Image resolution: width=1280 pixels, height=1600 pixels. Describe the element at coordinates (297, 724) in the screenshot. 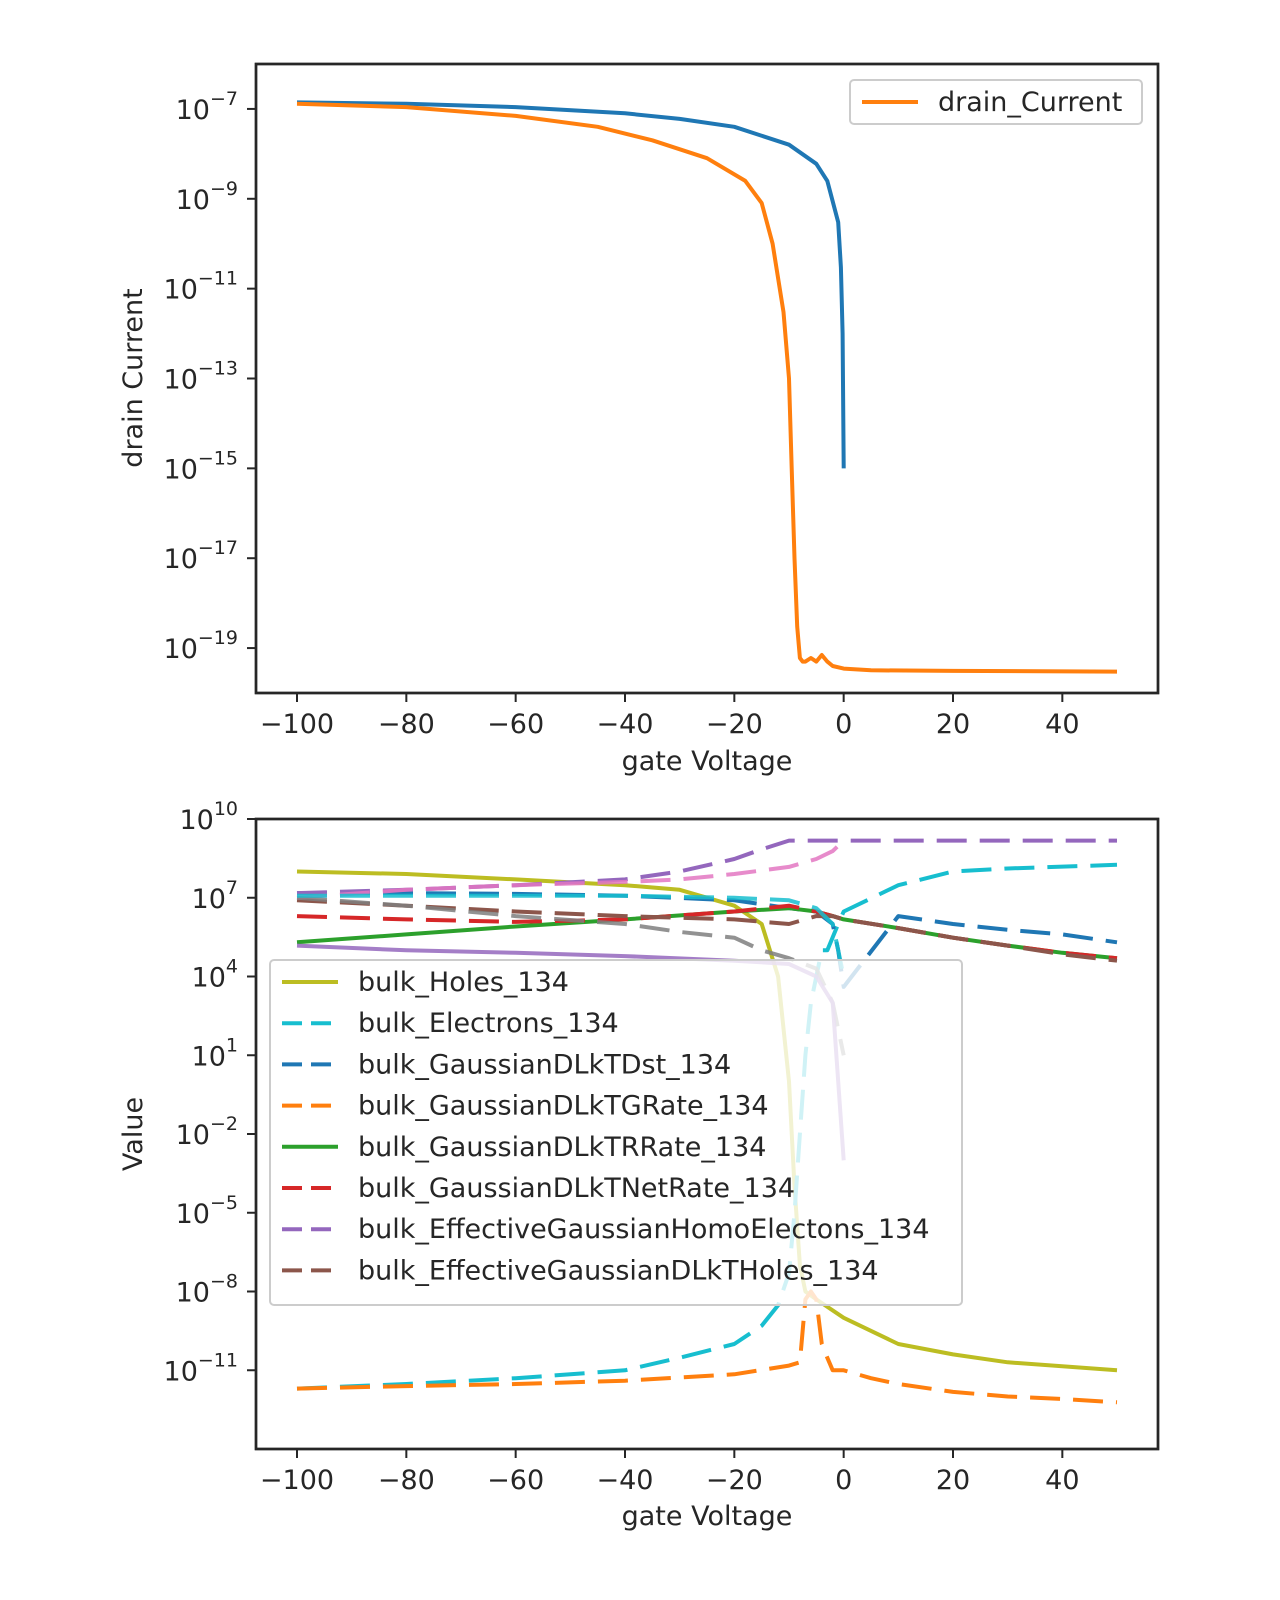

I see `top-x-tick-label: −100` at that location.